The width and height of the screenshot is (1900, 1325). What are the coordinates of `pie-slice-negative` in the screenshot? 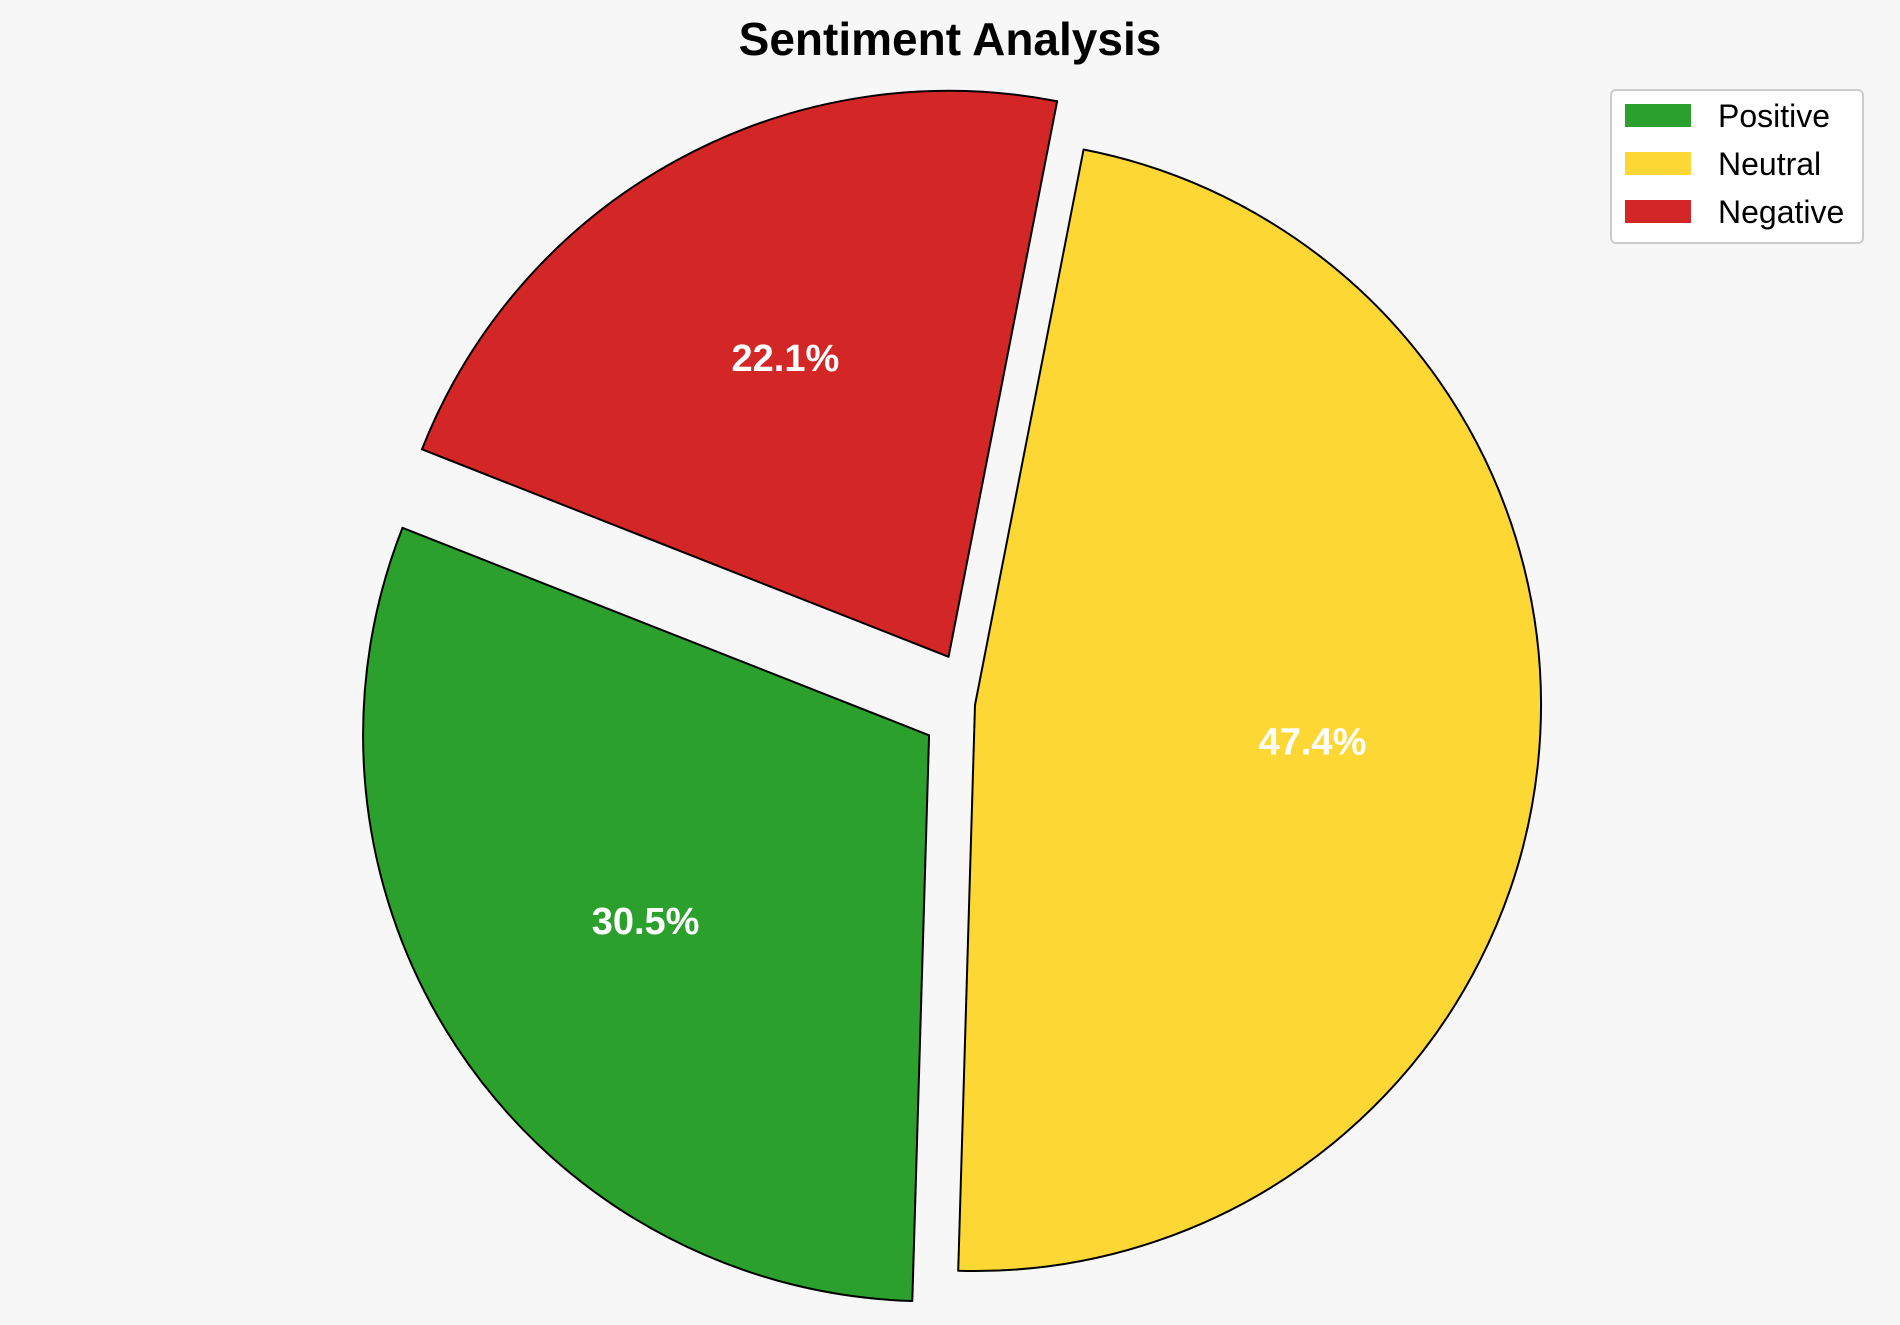 It's located at (739, 373).